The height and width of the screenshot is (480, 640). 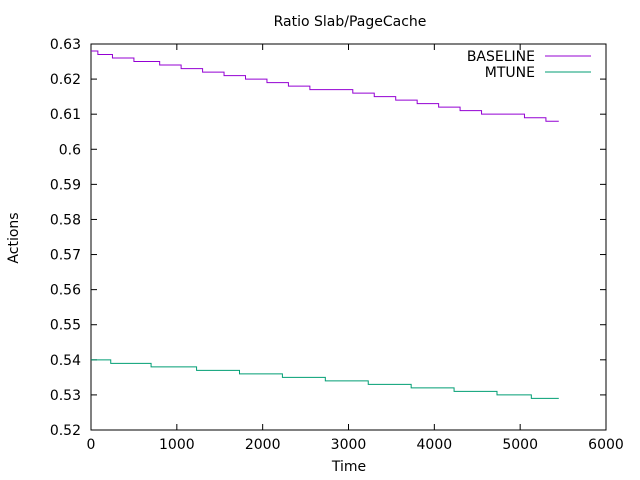 I want to click on y-tick-label: 0.63, so click(x=65, y=45).